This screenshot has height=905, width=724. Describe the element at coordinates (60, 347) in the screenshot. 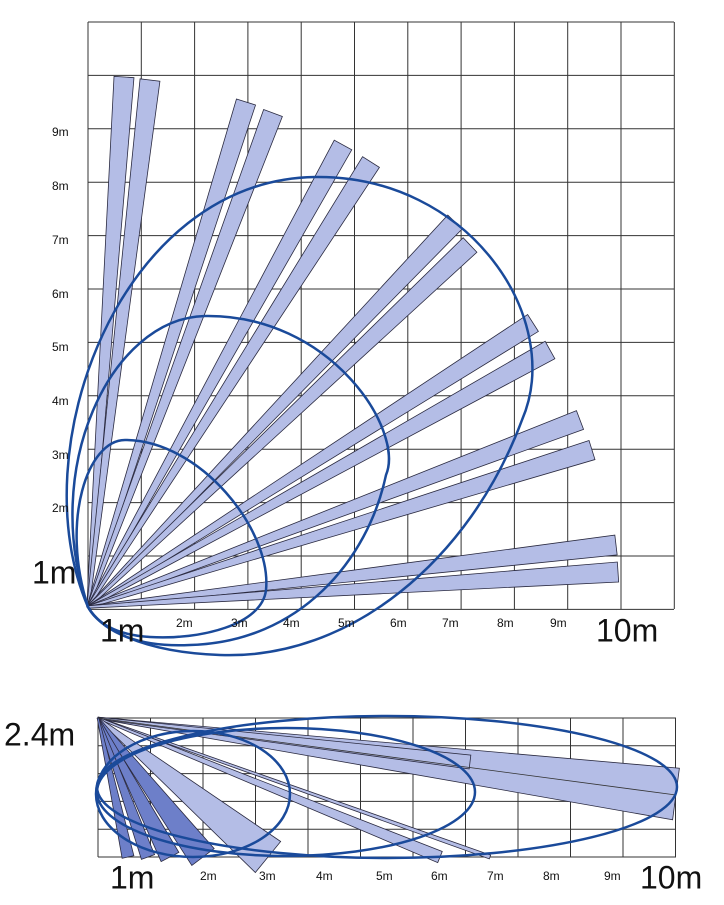

I see `y-label: 5m` at that location.